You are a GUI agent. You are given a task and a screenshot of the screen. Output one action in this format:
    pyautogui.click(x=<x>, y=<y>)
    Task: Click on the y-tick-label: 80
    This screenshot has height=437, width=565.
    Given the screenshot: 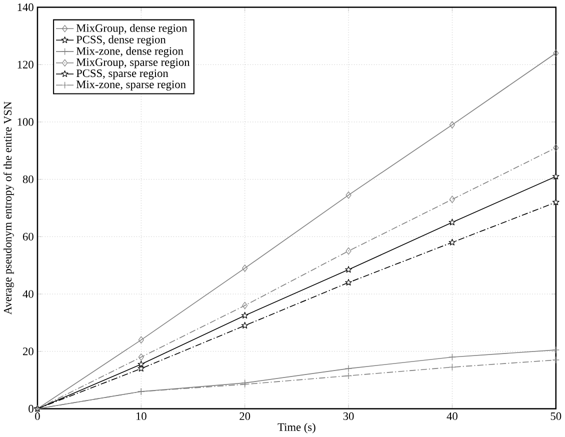 What is the action you would take?
    pyautogui.click(x=28, y=180)
    